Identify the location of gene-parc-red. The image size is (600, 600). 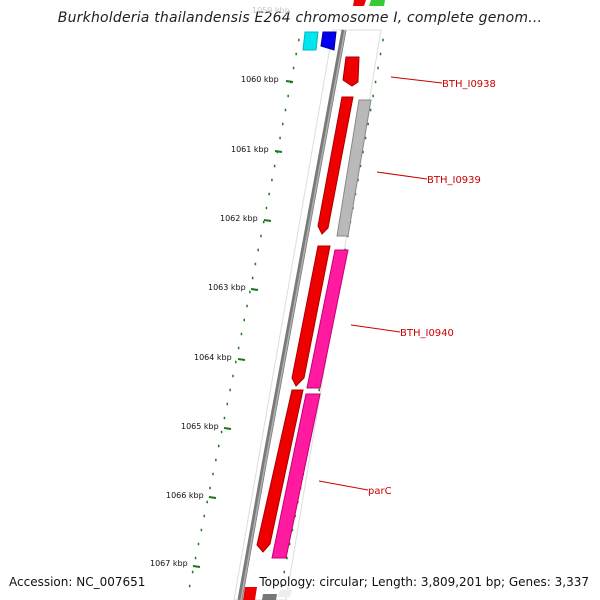
(280, 471).